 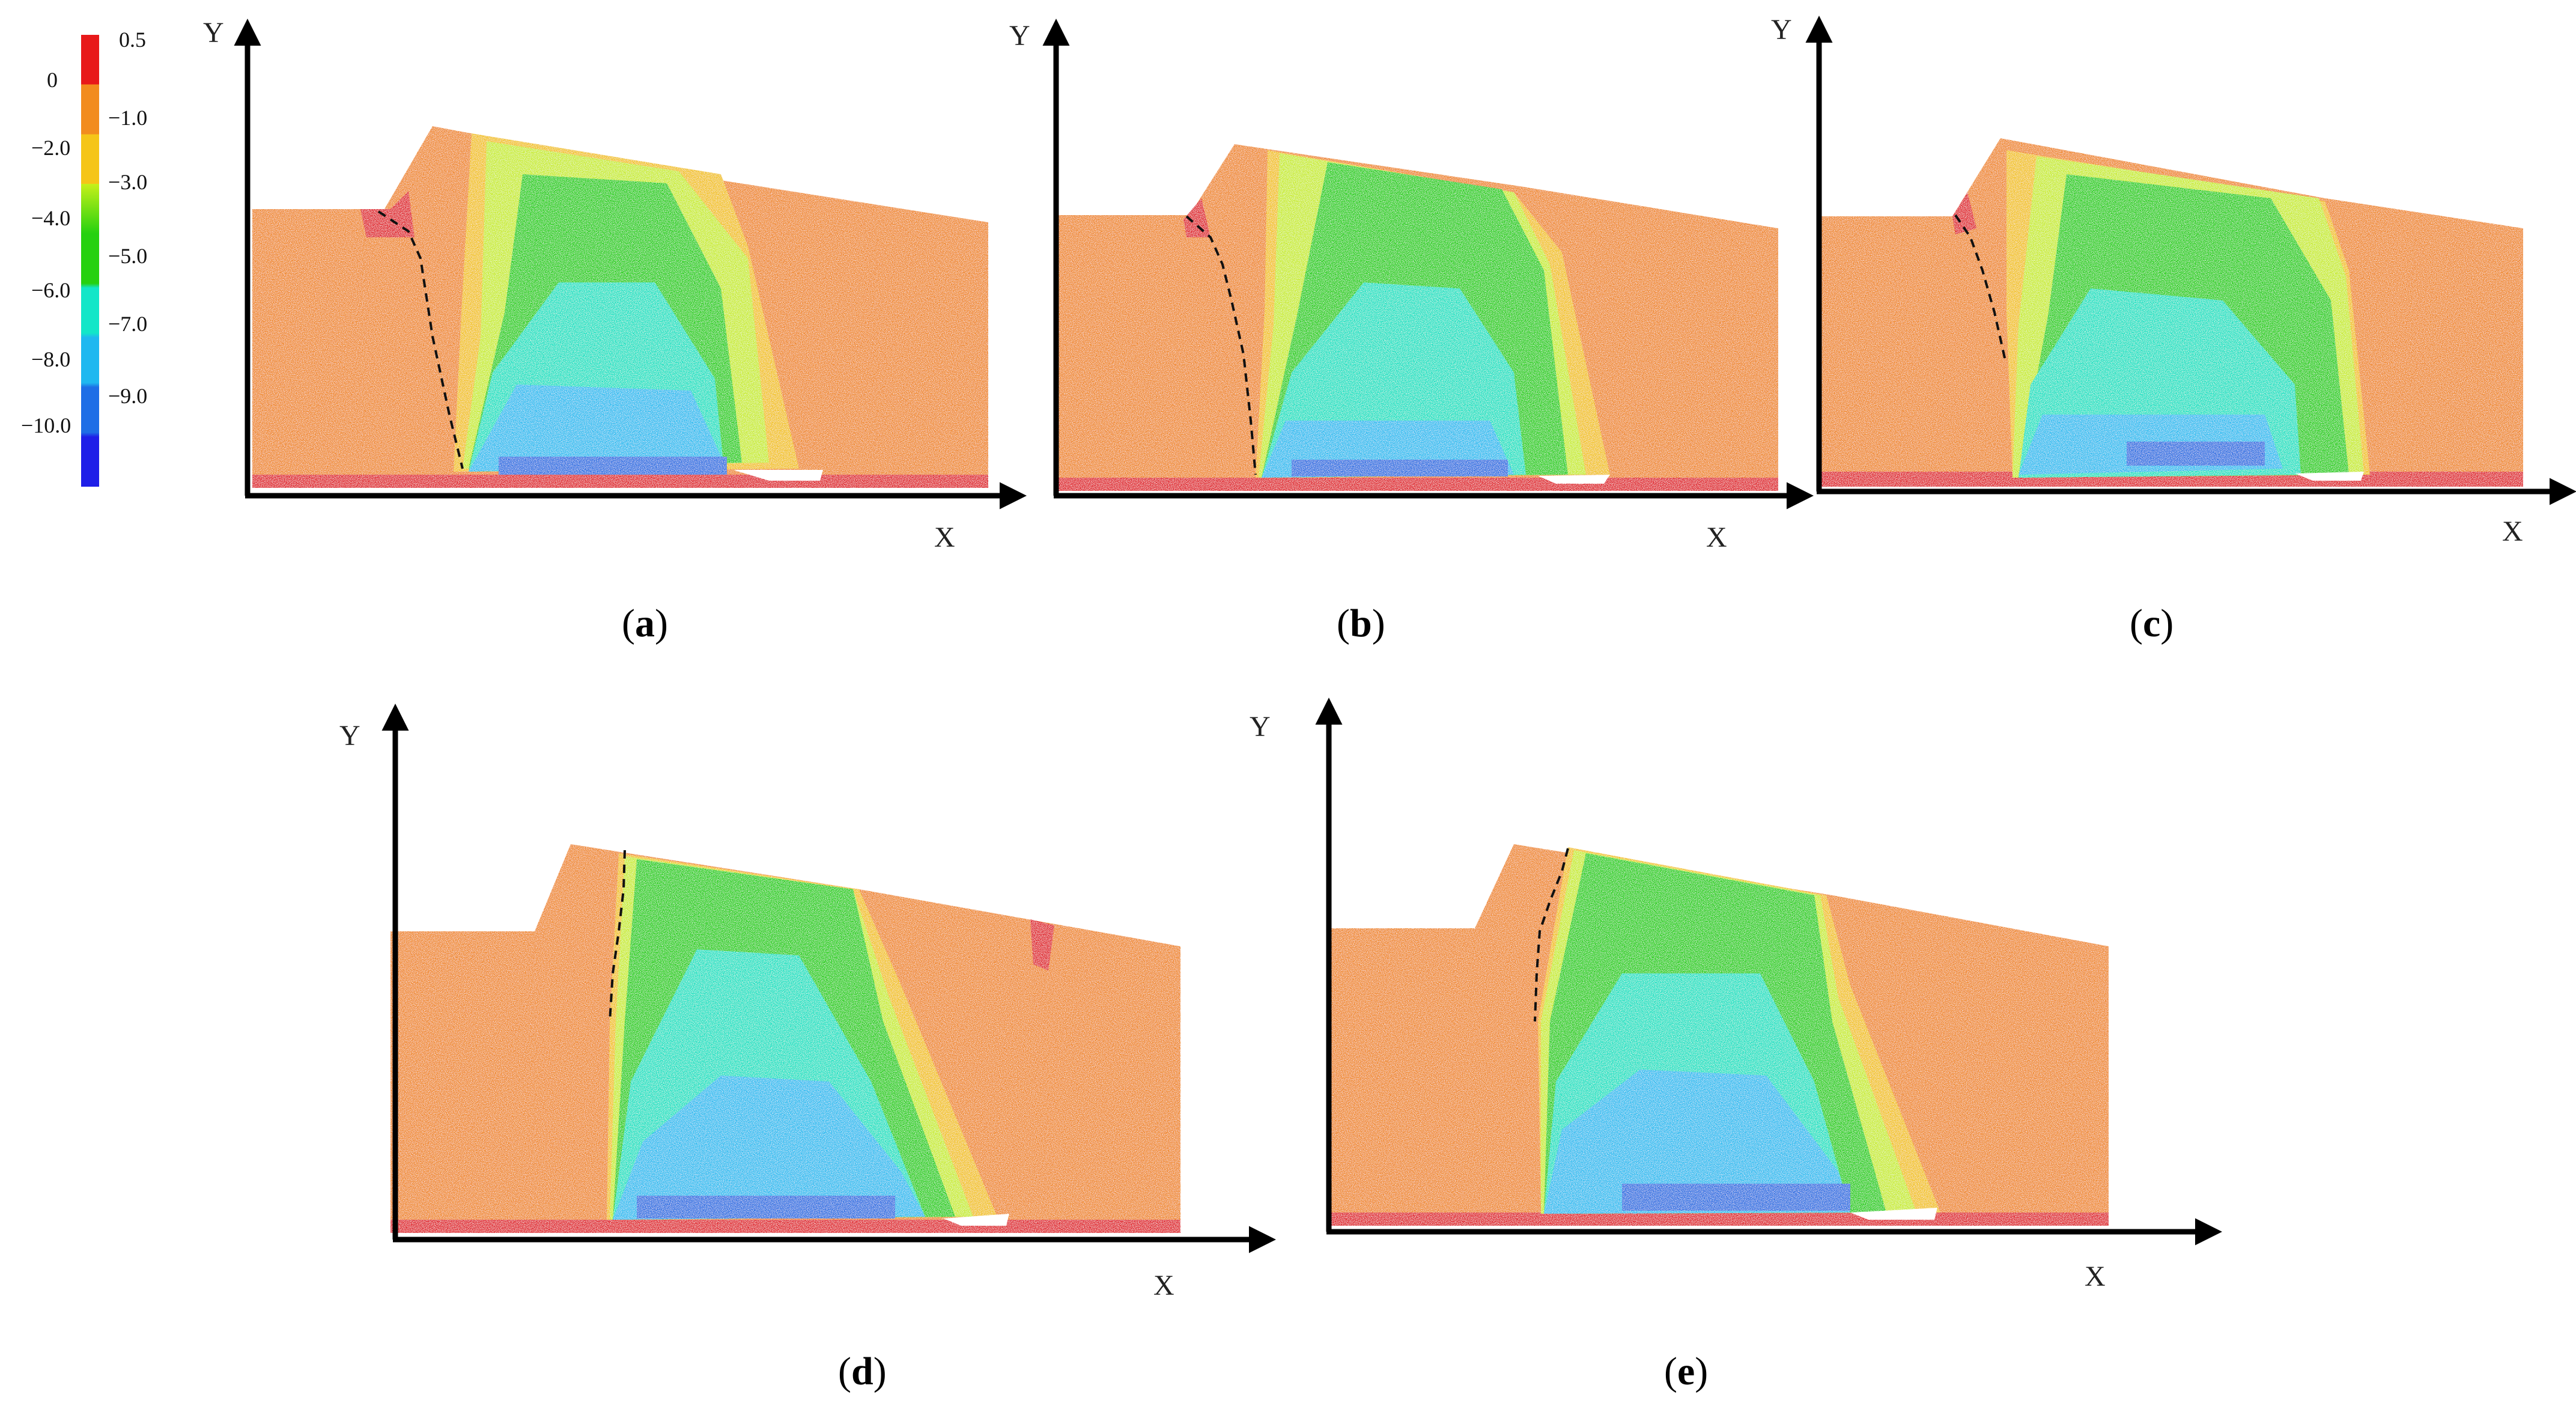 What do you see at coordinates (613, 466) in the screenshot?
I see `panel-a-zone-blue` at bounding box center [613, 466].